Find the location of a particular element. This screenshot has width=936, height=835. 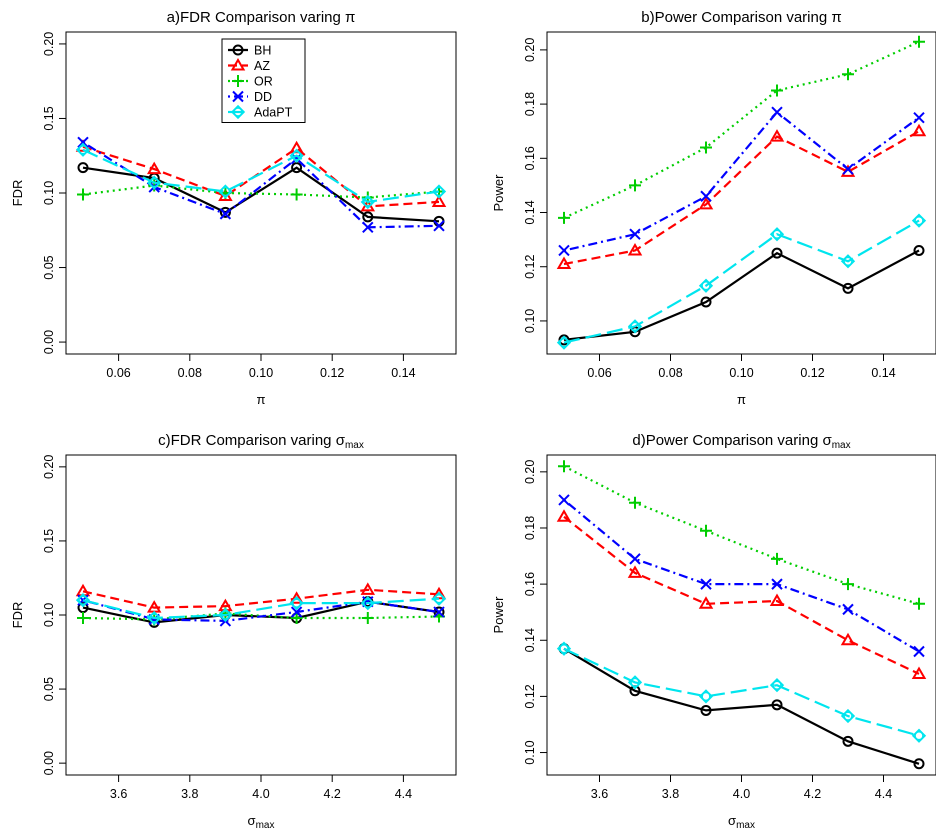

legend-entry-or: OR is located at coordinates (250, 82).